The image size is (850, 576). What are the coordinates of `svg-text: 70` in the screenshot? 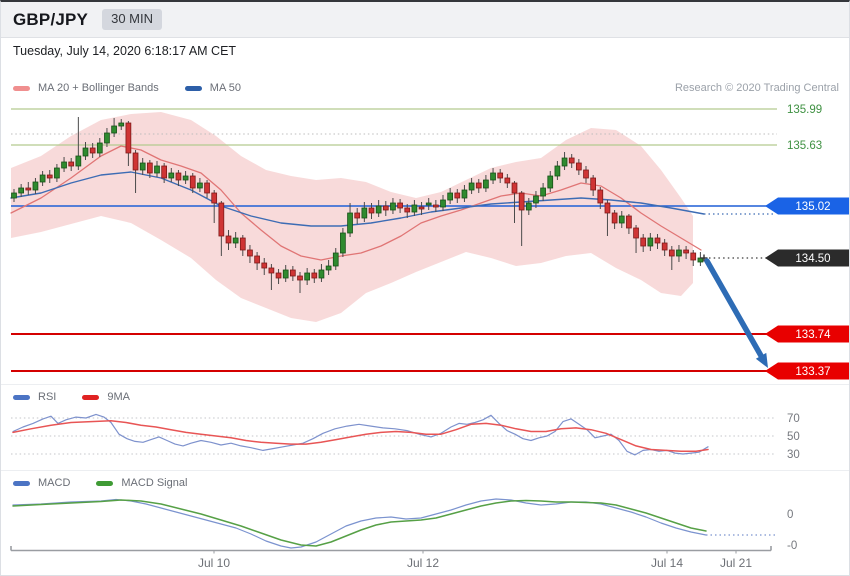 It's located at (793, 419).